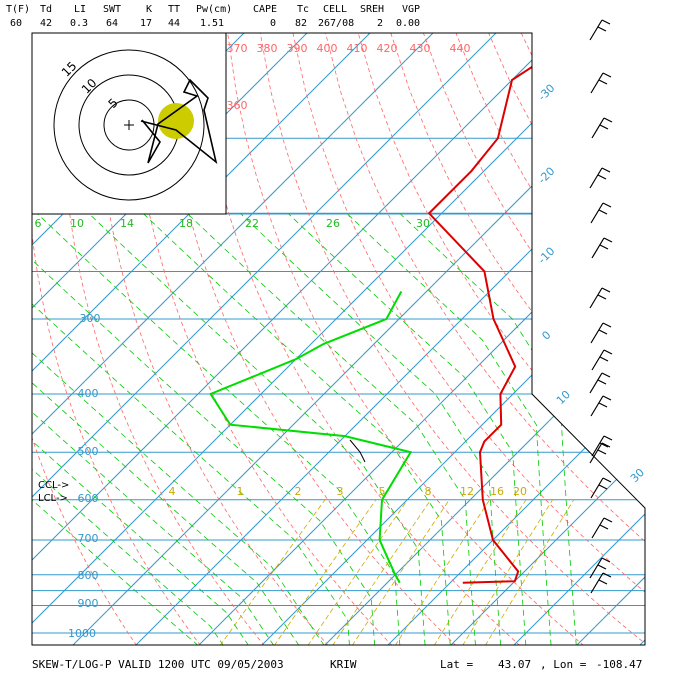 The width and height of the screenshot is (680, 680). Describe the element at coordinates (16, 23) in the screenshot. I see `stat-val-tf: 60` at that location.